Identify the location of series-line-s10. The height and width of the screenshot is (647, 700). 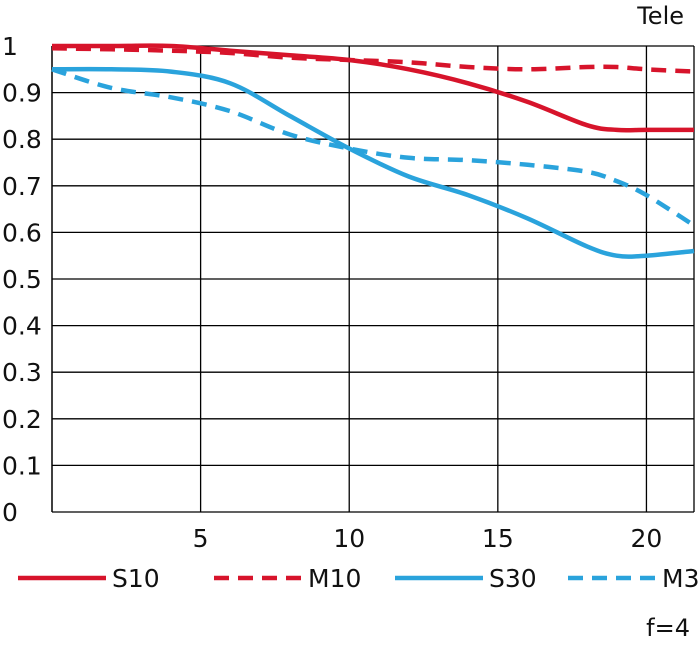
(373, 88).